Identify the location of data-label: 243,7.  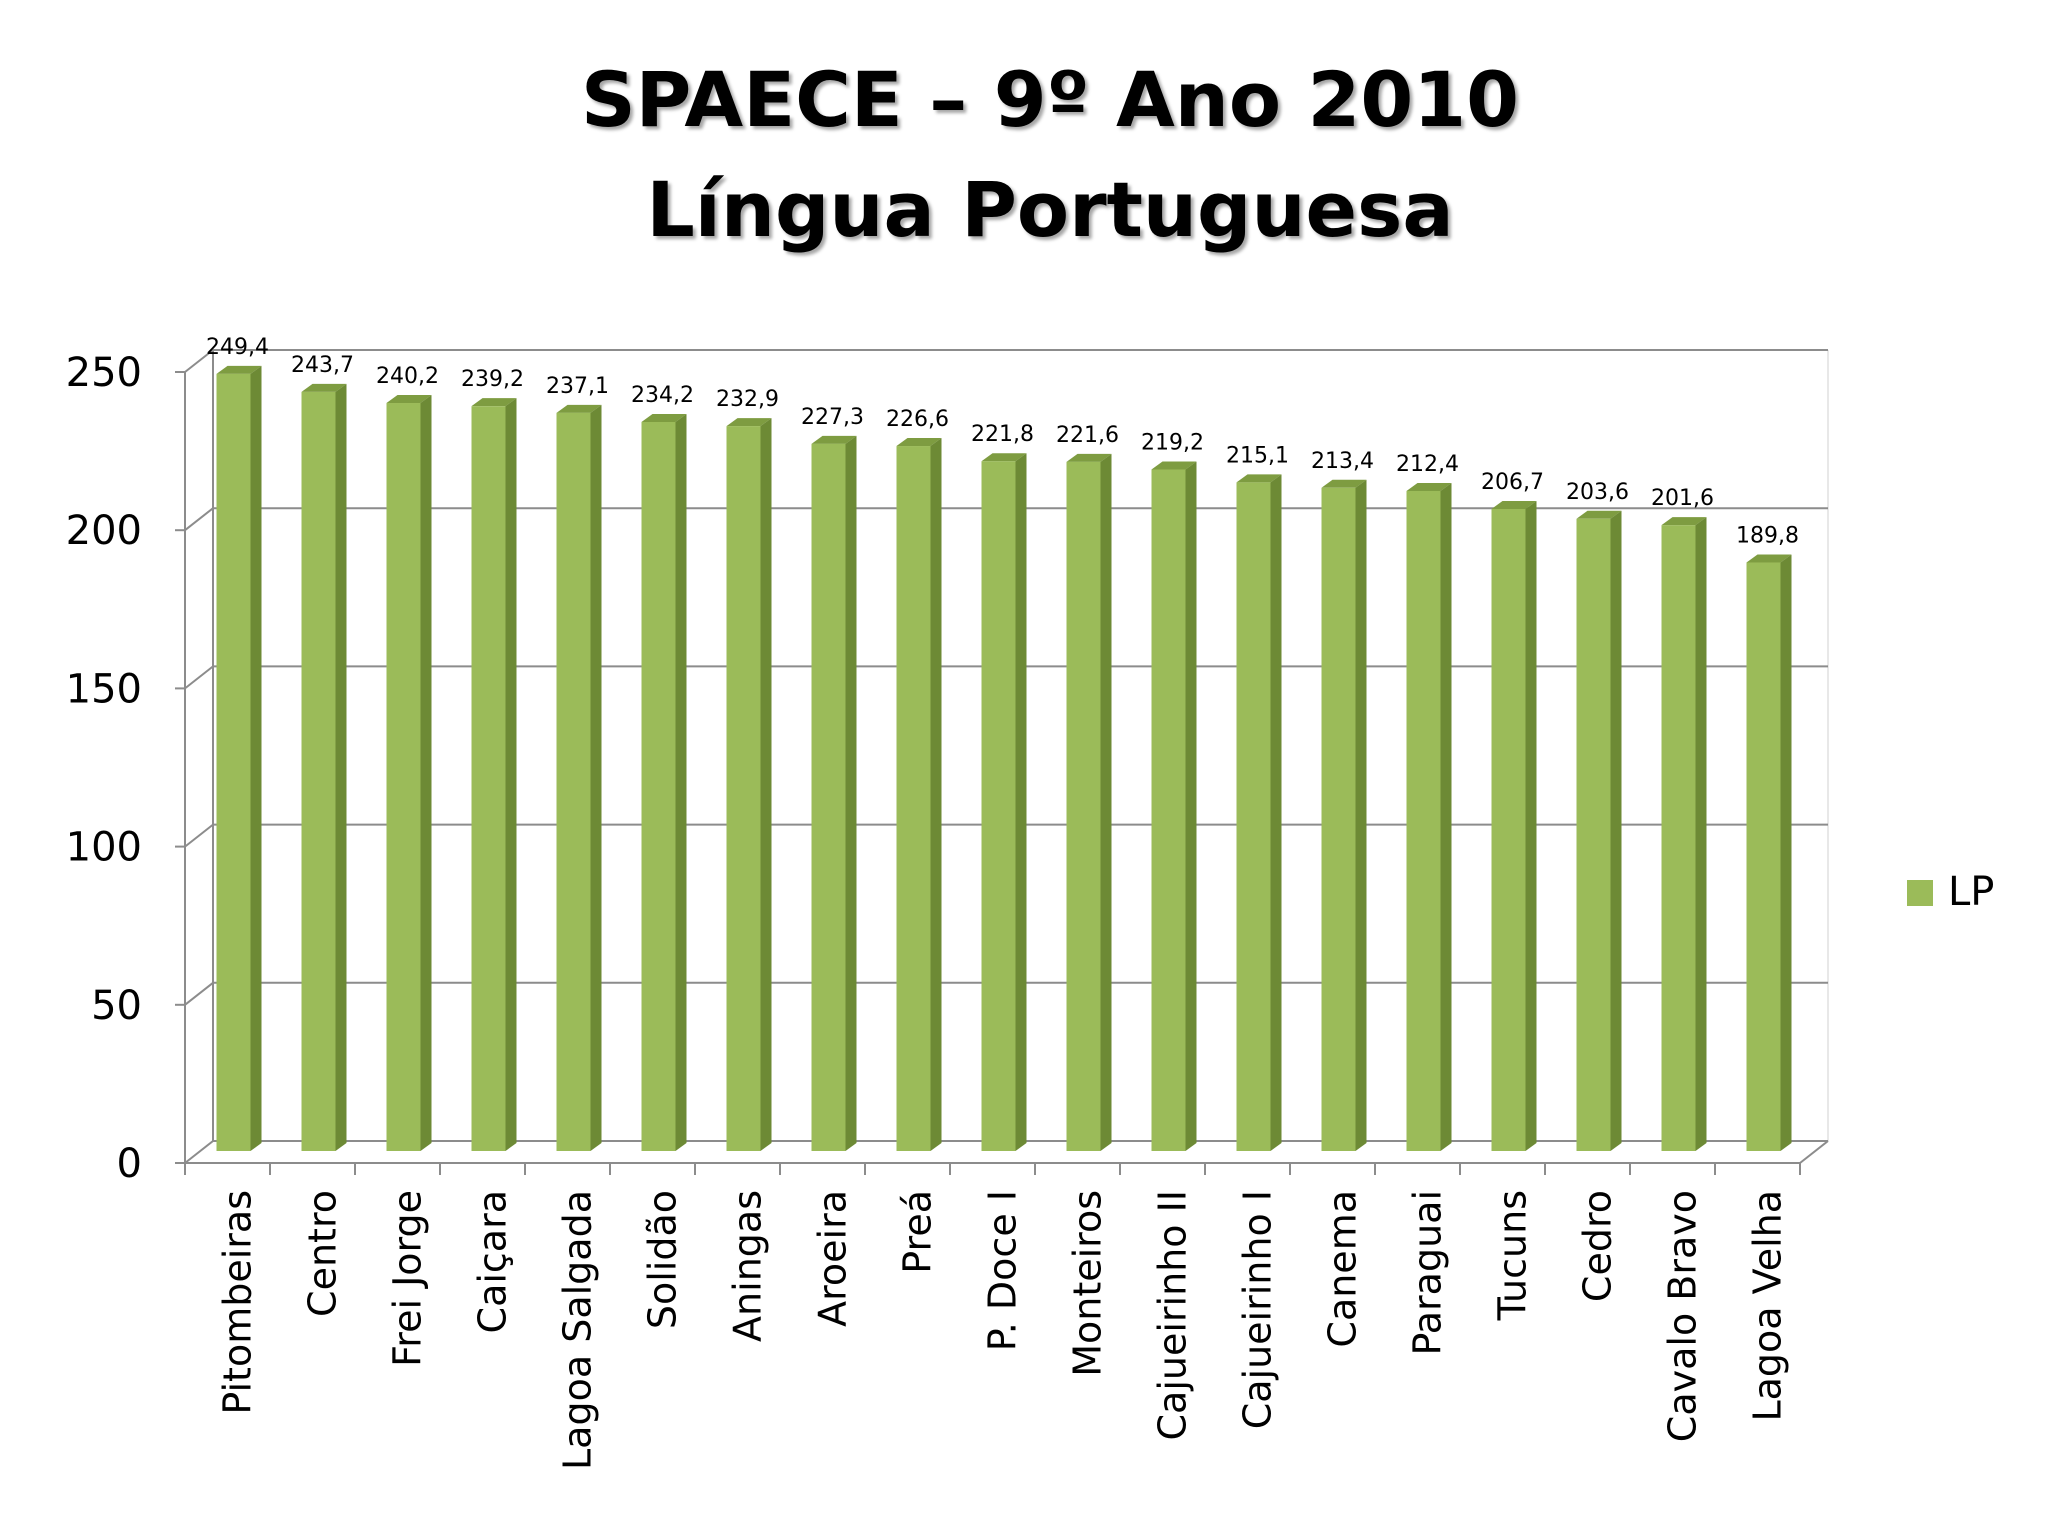
(322, 365).